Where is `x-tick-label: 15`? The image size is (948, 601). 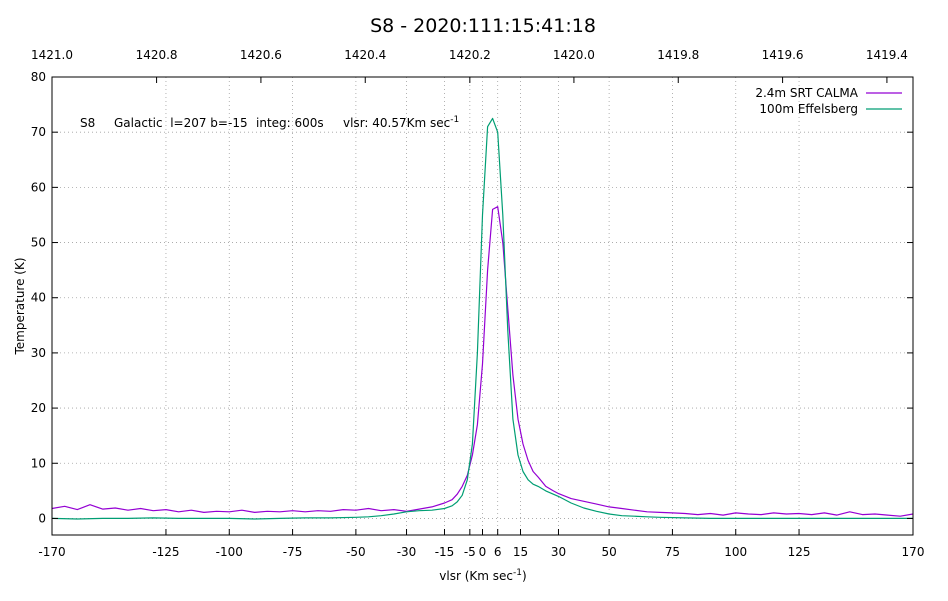 x-tick-label: 15 is located at coordinates (520, 552).